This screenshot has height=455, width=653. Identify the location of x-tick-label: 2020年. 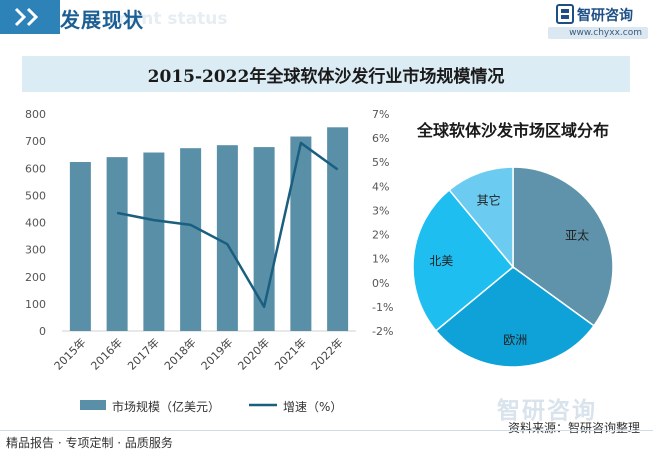
(253, 353).